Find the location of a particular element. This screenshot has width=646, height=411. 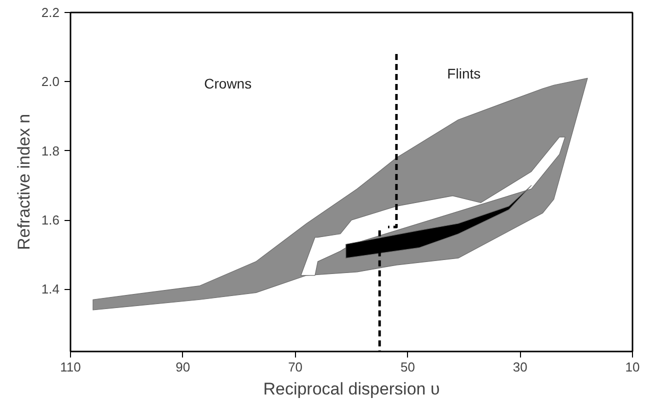

y-axis-title: Refractive index n is located at coordinates (24, 182).